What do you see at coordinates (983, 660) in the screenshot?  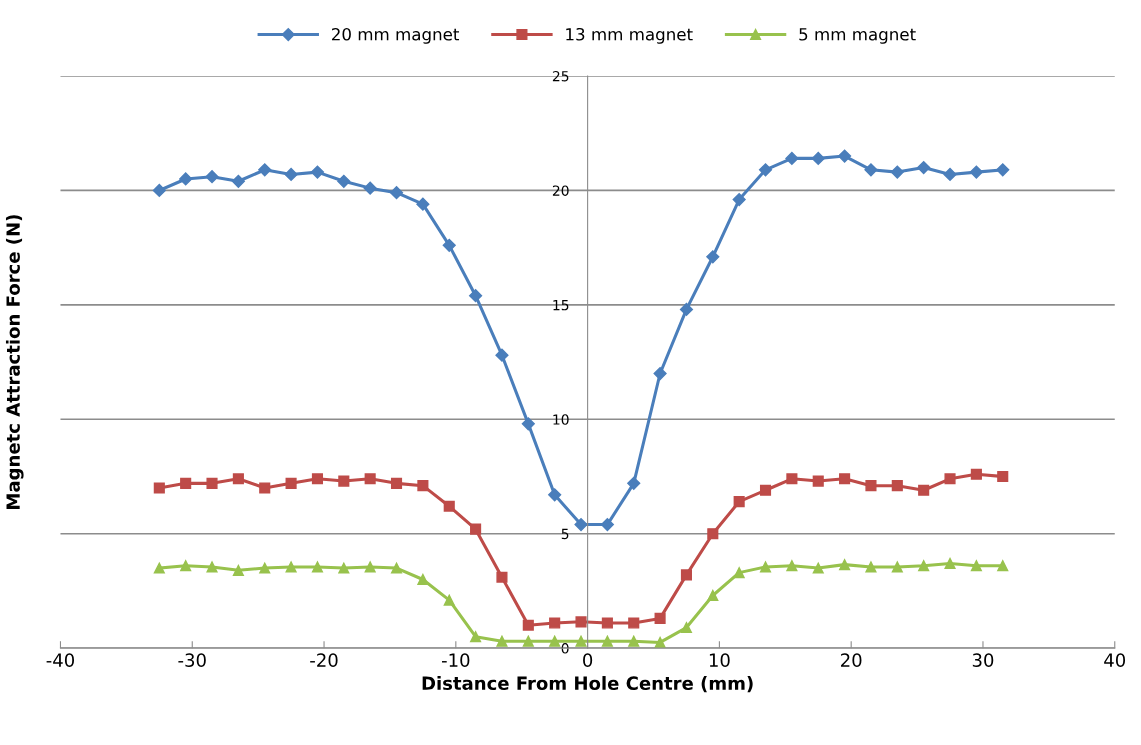 I see `x-tick-label: 30` at bounding box center [983, 660].